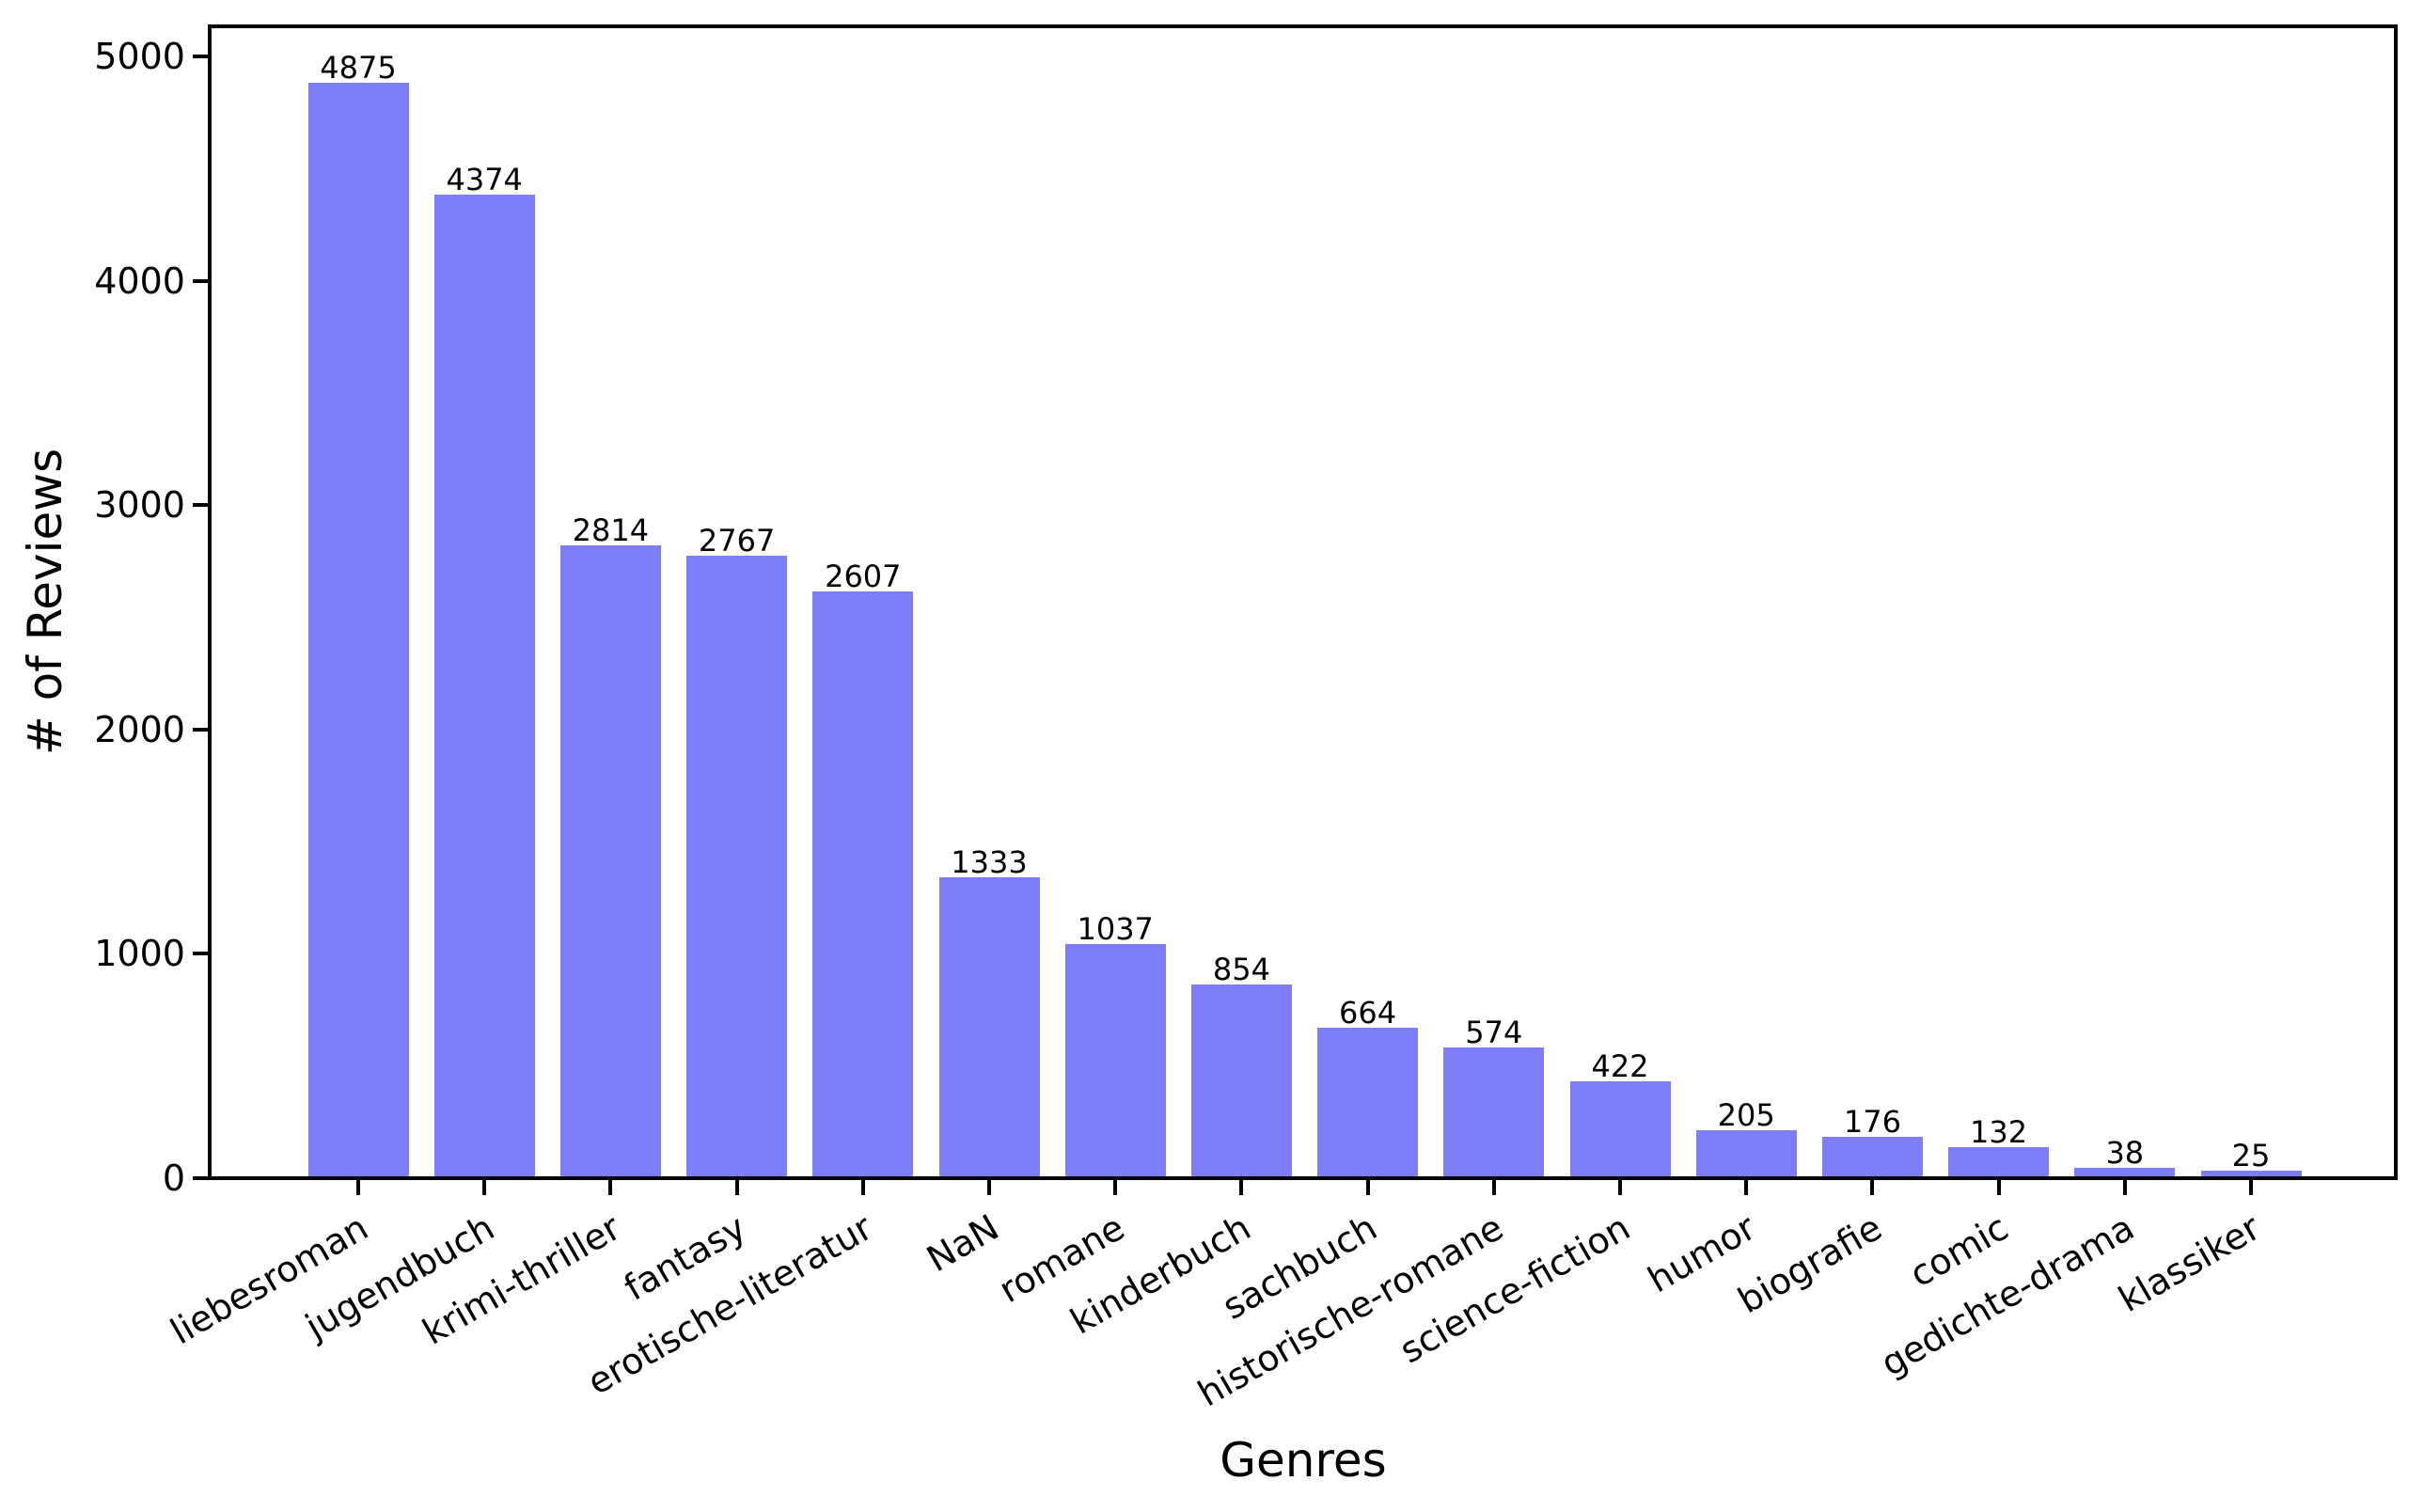 This screenshot has height=1512, width=2424. Describe the element at coordinates (139, 729) in the screenshot. I see `y-tick-label: 2000` at that location.